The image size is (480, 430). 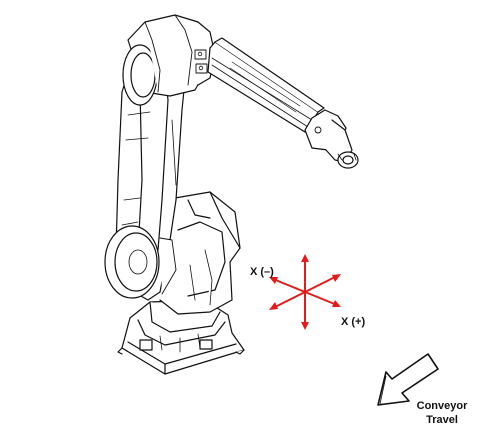 I want to click on robot-shoulder-joint, so click(x=140, y=262).